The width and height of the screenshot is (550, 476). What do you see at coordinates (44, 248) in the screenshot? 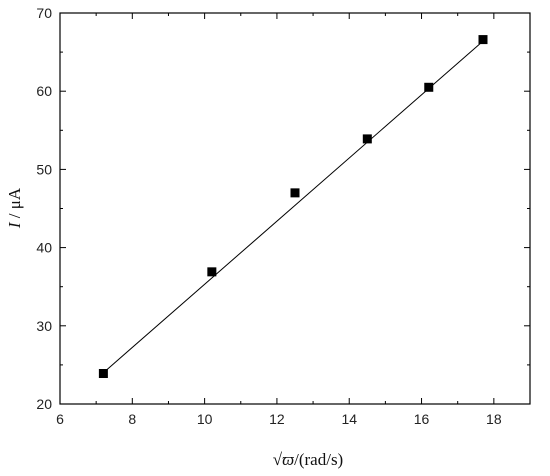
I see `y-tick-label: 40` at bounding box center [44, 248].